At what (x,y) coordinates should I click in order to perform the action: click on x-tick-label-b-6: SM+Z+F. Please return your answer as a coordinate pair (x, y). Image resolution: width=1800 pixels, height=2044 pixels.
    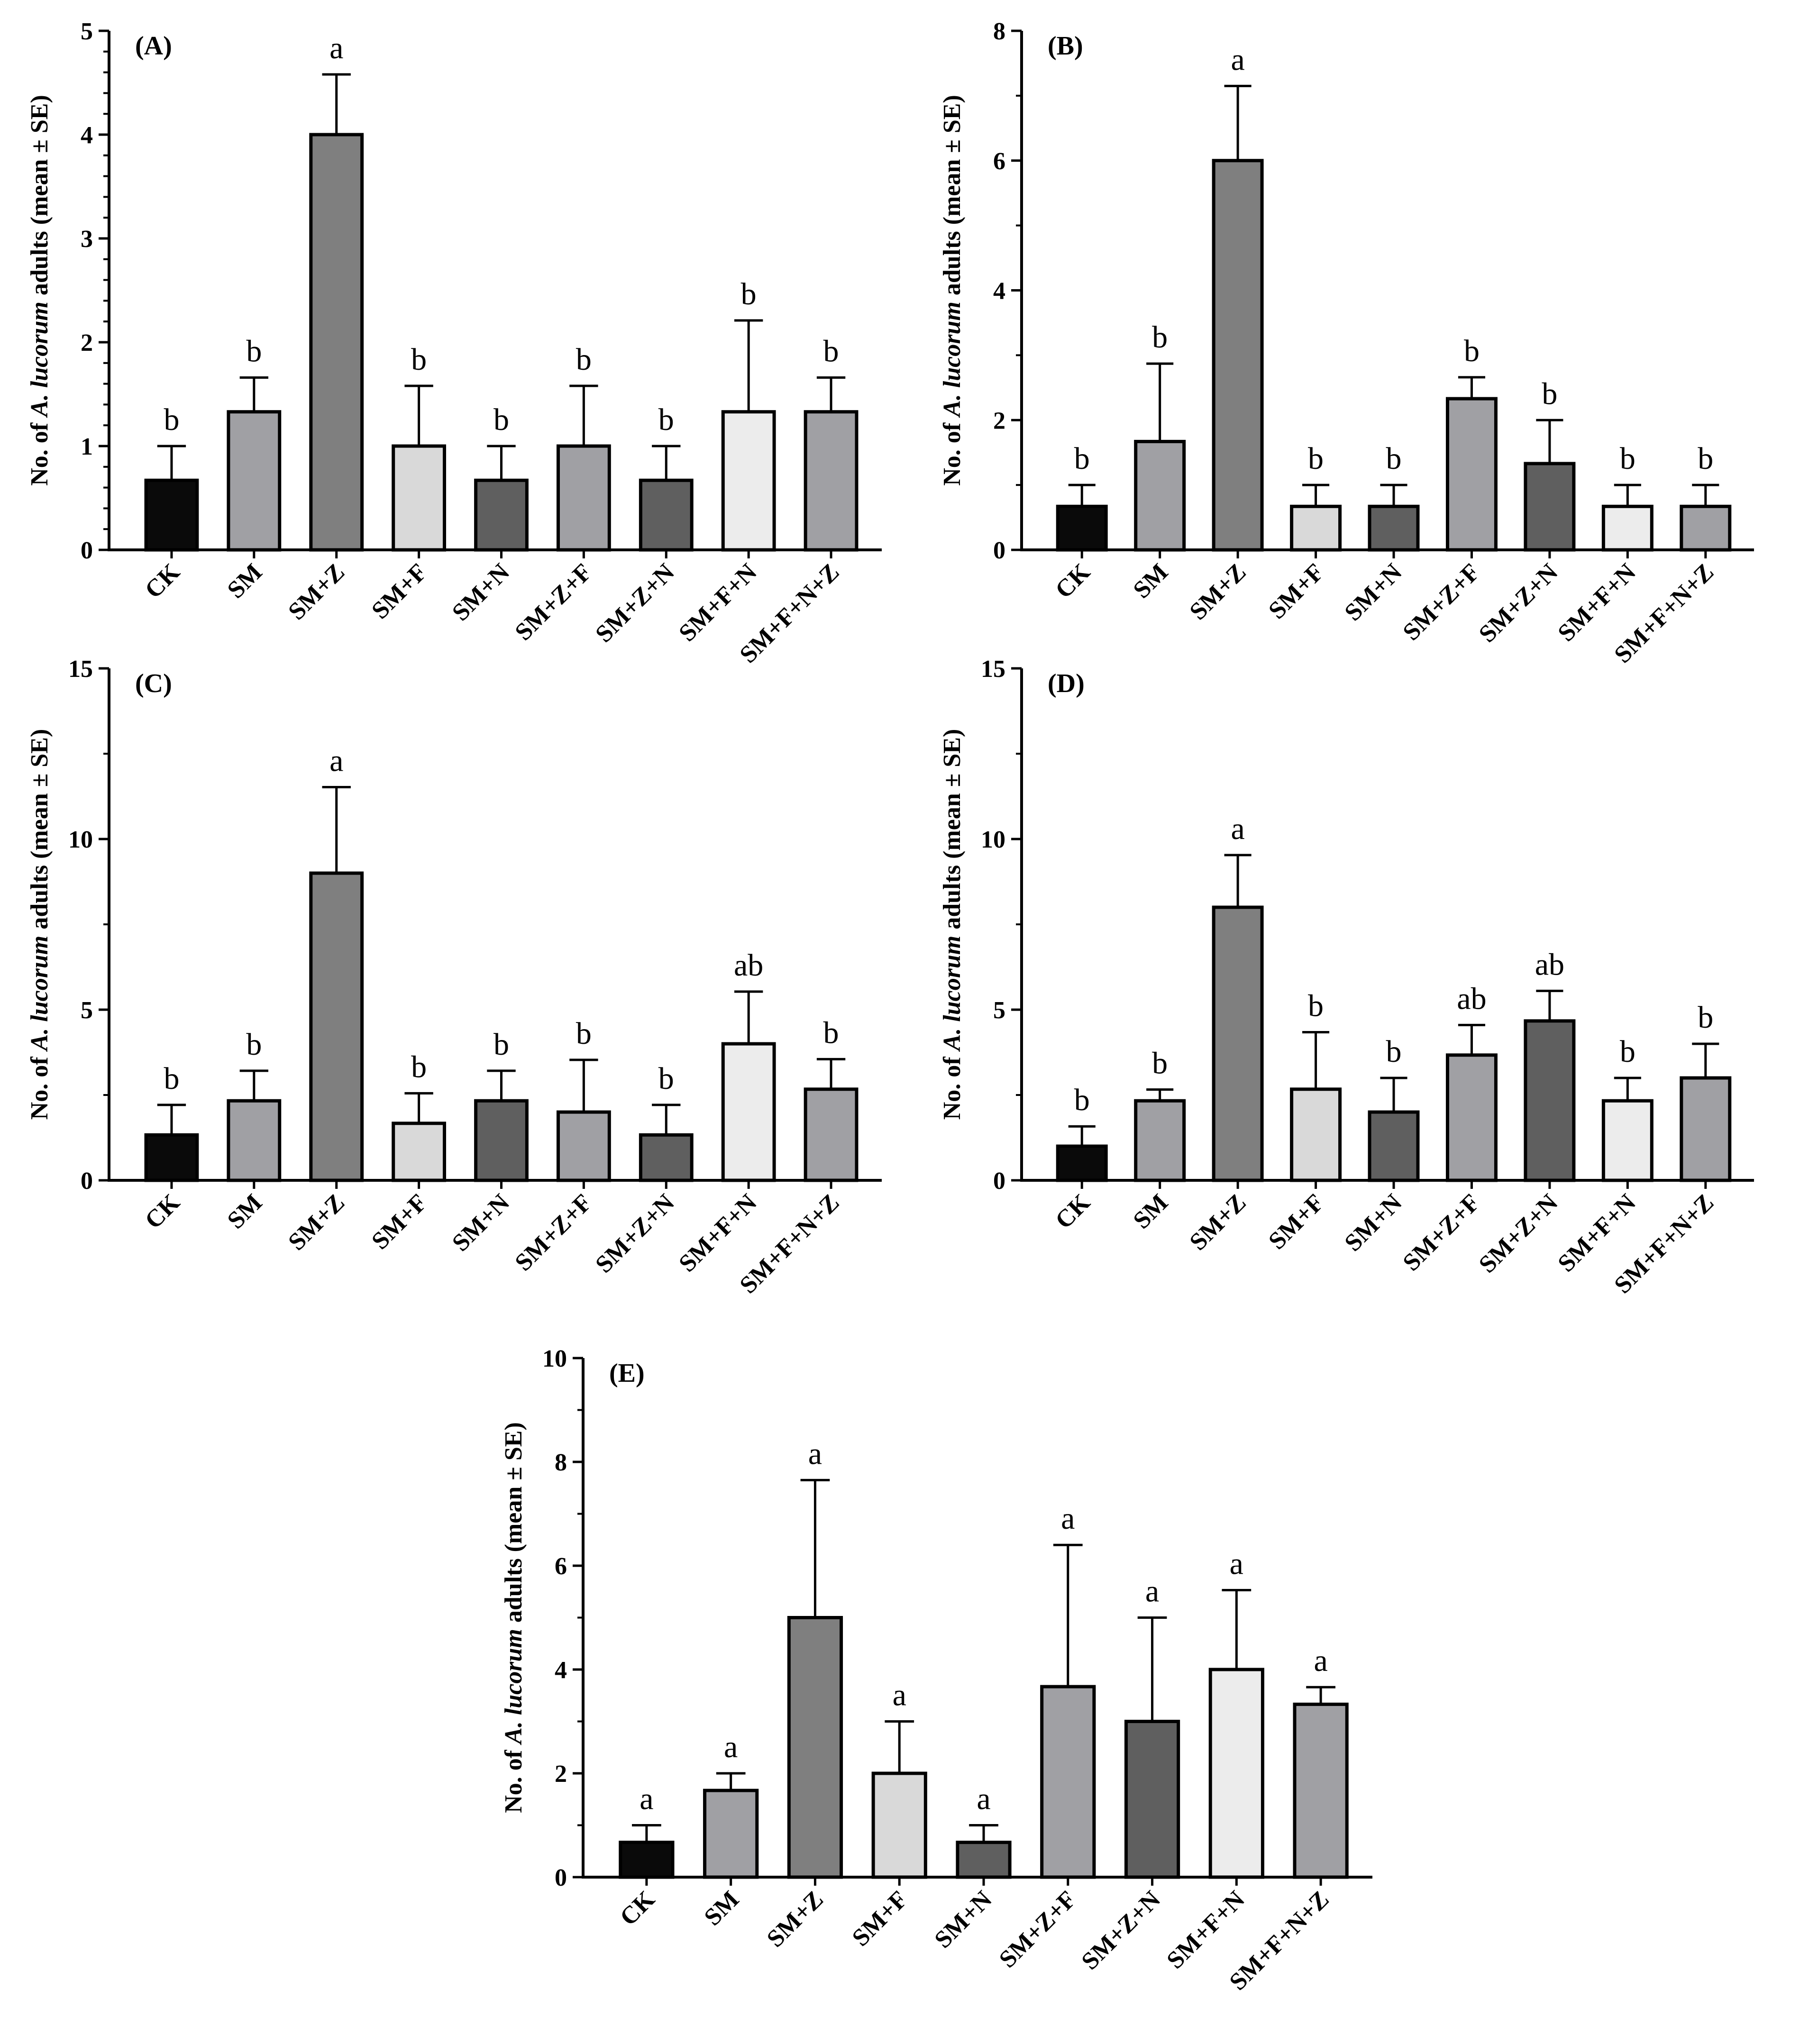
    Looking at the image, I should click on (1441, 602).